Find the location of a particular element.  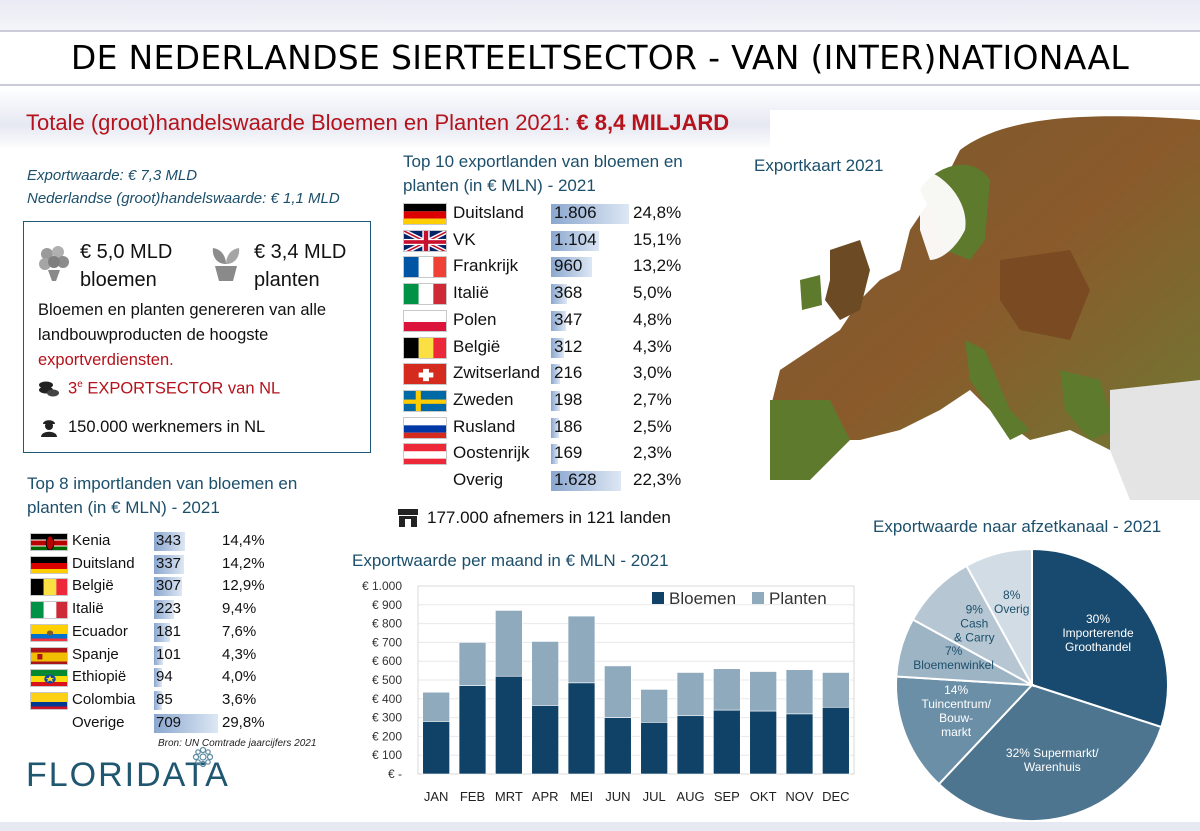

x-tick-label: FEB is located at coordinates (472, 796).